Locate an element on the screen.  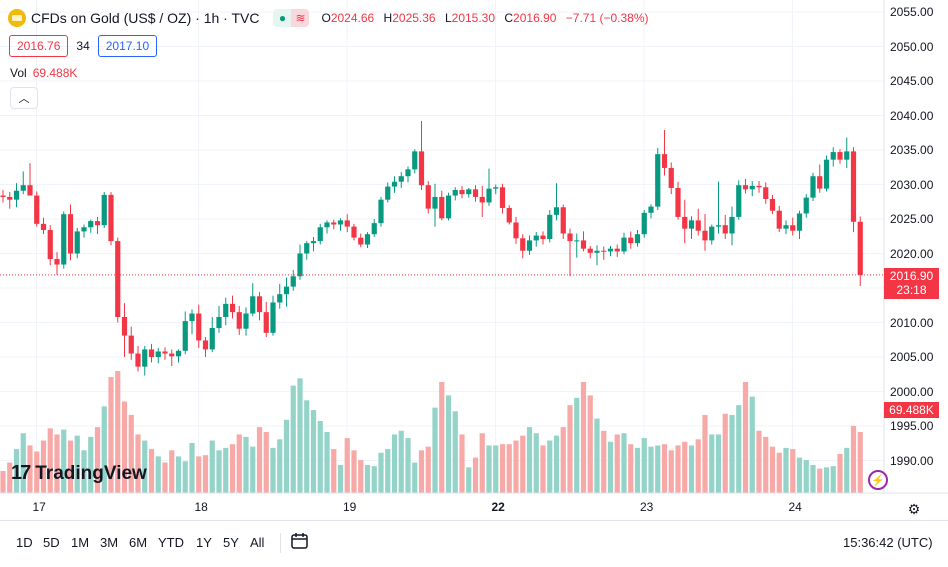
time-tick-label: 23 is located at coordinates (647, 507).